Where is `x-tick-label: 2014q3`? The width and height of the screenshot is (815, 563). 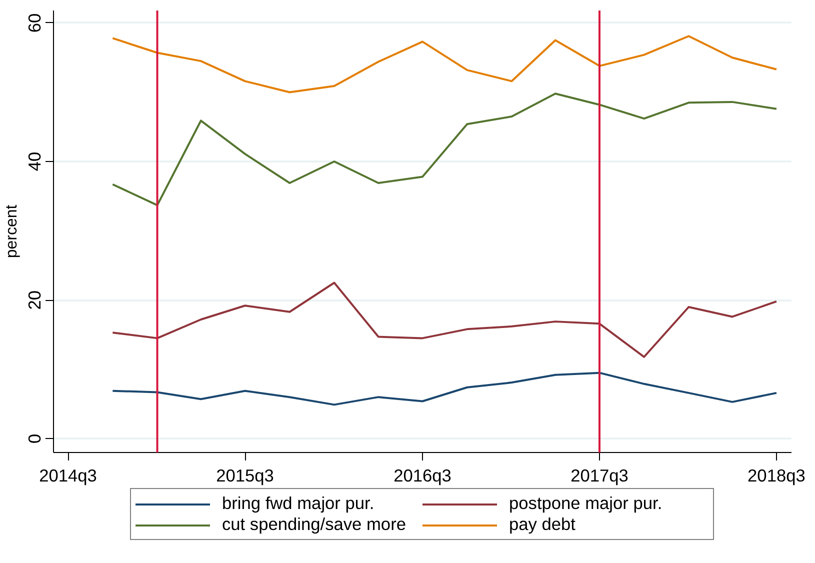 x-tick-label: 2014q3 is located at coordinates (68, 476).